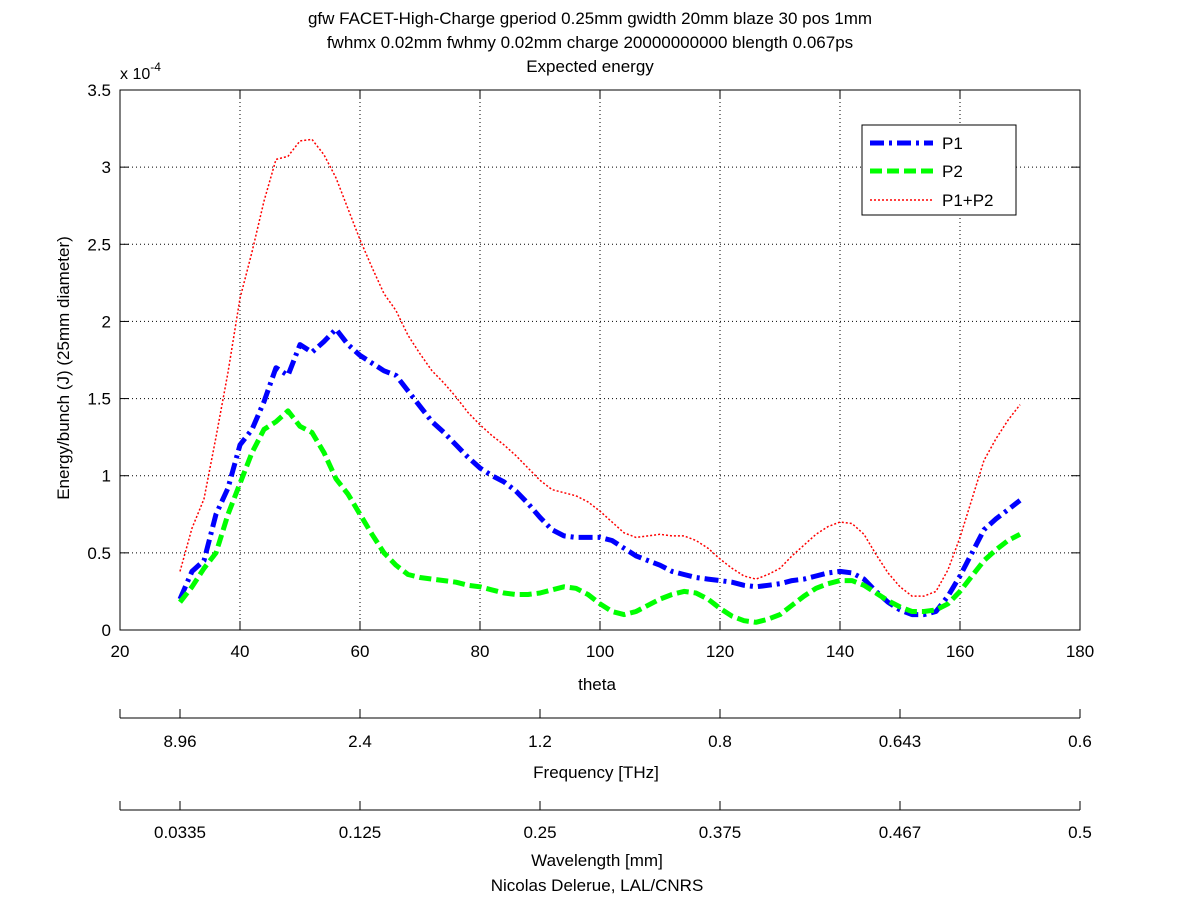  Describe the element at coordinates (179, 741) in the screenshot. I see `frequency-tick-label: 8.96` at that location.